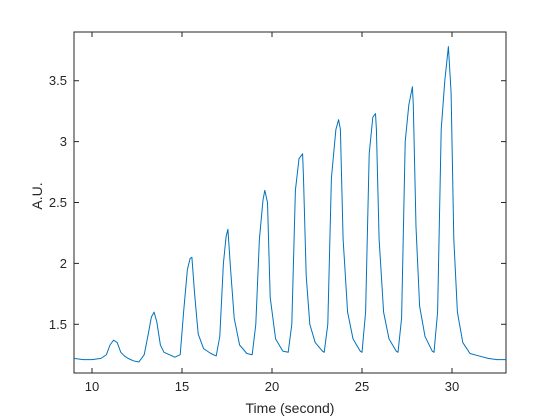 This screenshot has height=420, width=560. What do you see at coordinates (58, 202) in the screenshot?
I see `y-tick-label: 2.5` at bounding box center [58, 202].